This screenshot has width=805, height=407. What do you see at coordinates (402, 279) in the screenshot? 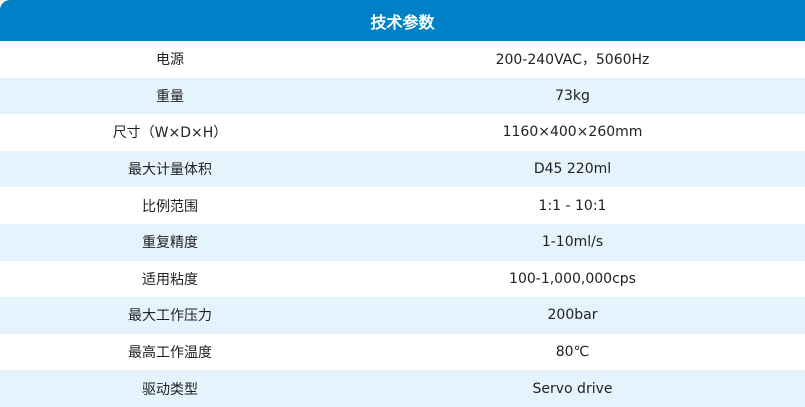
I see `table-row: 适用粘度 100-1,000,000cps` at bounding box center [402, 279].